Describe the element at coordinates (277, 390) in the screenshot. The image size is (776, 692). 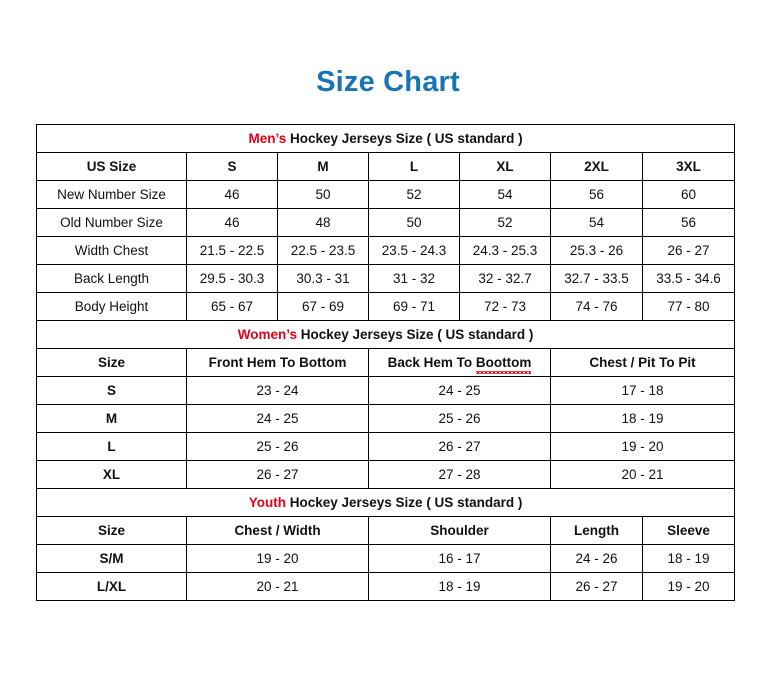
I see `data-cell: 23 - 24` at that location.